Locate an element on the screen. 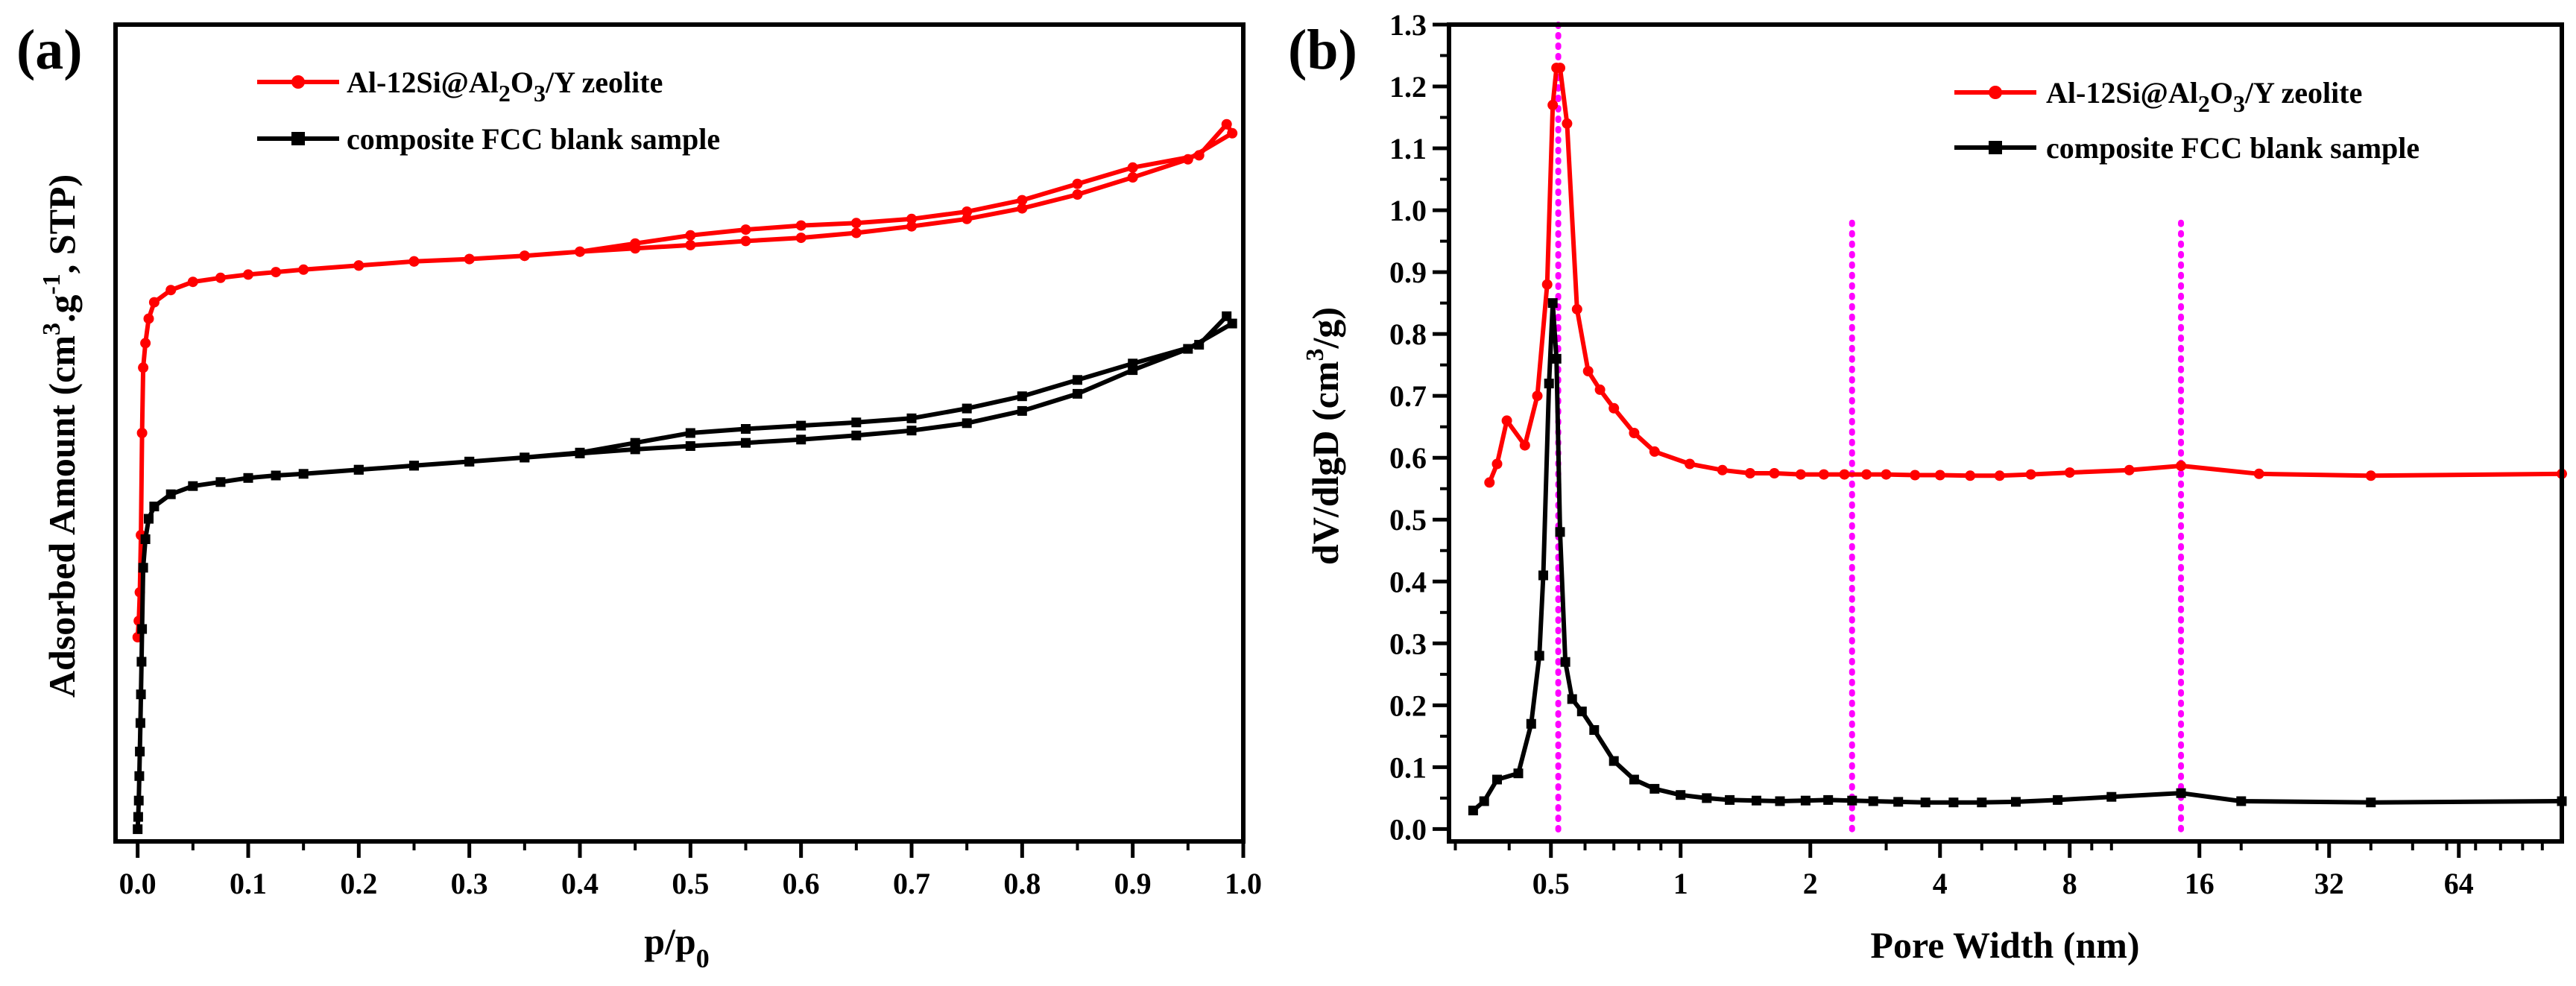 The width and height of the screenshot is (2576, 986). panel-b-y-tick-label-8: 0.8 is located at coordinates (1408, 334).